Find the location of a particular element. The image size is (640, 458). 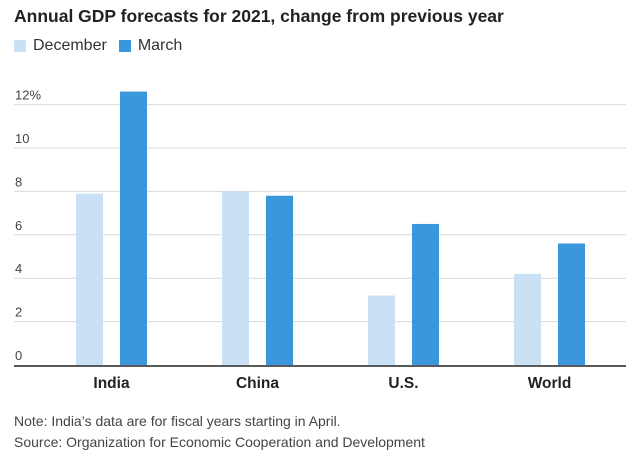

legend-item-december: December is located at coordinates (60, 46).